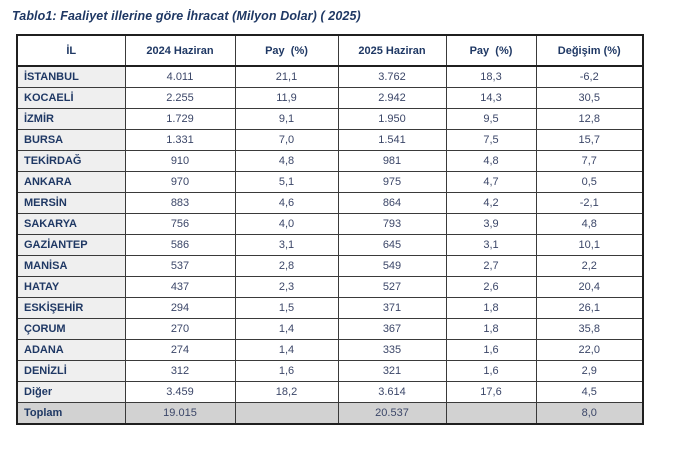  Describe the element at coordinates (71, 140) in the screenshot. I see `il-cell: BURSA` at that location.